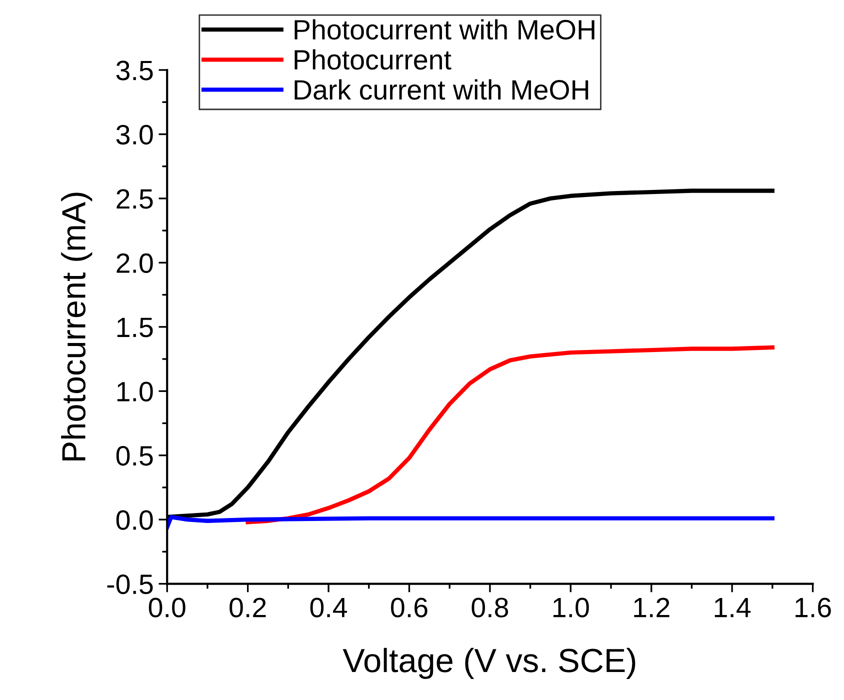 This screenshot has width=844, height=700. I want to click on y-axis-title: Photocurrent (mA), so click(76, 326).